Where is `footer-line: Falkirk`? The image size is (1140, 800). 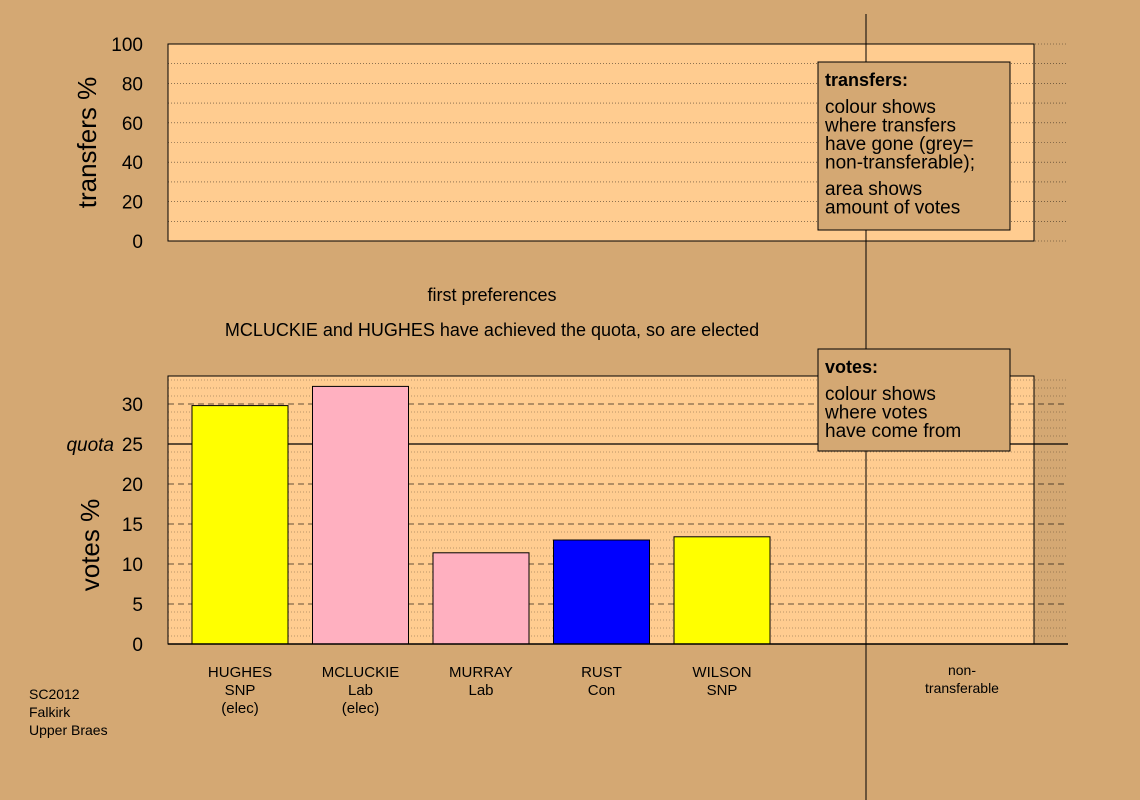 footer-line: Falkirk is located at coordinates (50, 712).